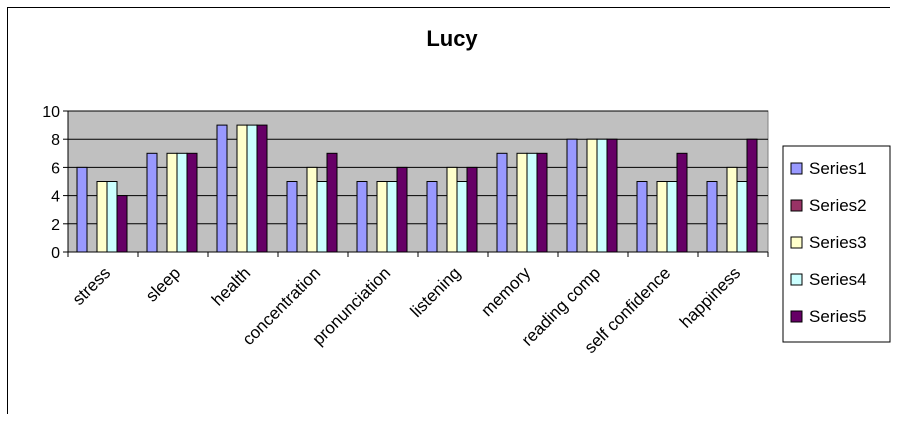  What do you see at coordinates (55, 197) in the screenshot?
I see `y-tick-label: 4` at bounding box center [55, 197].